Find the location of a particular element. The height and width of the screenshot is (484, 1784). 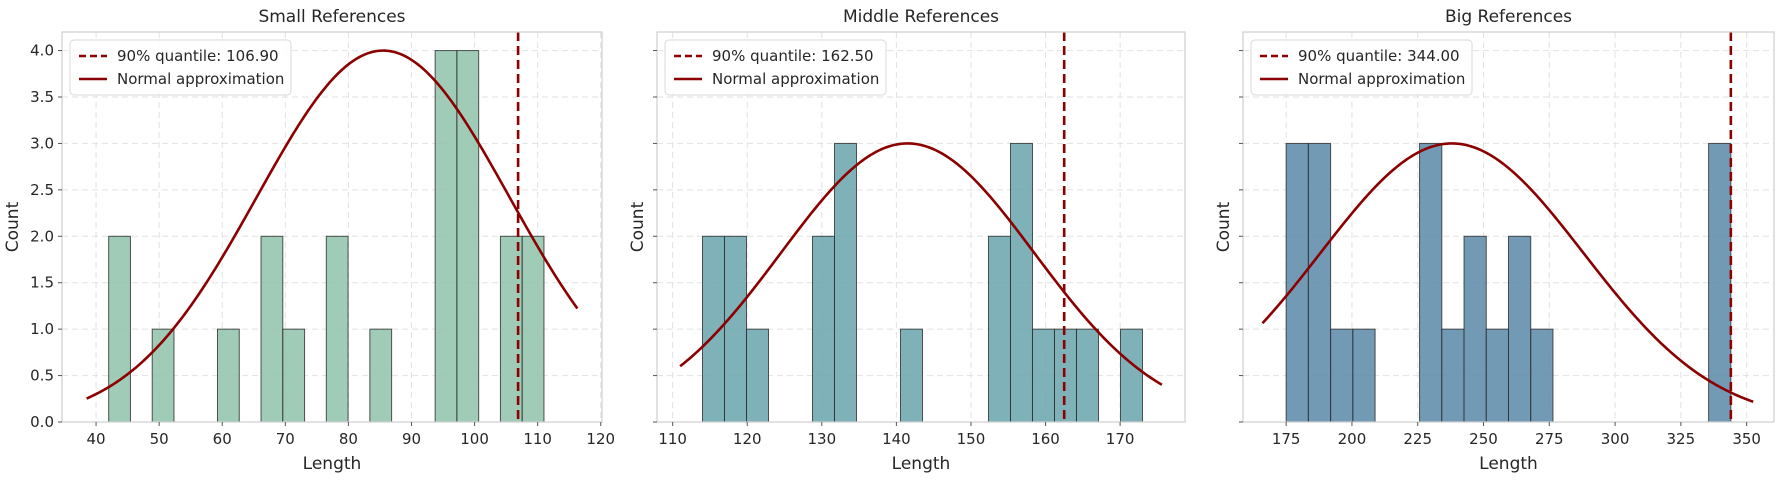

y-tick-label: 1.5 is located at coordinates (42, 283).